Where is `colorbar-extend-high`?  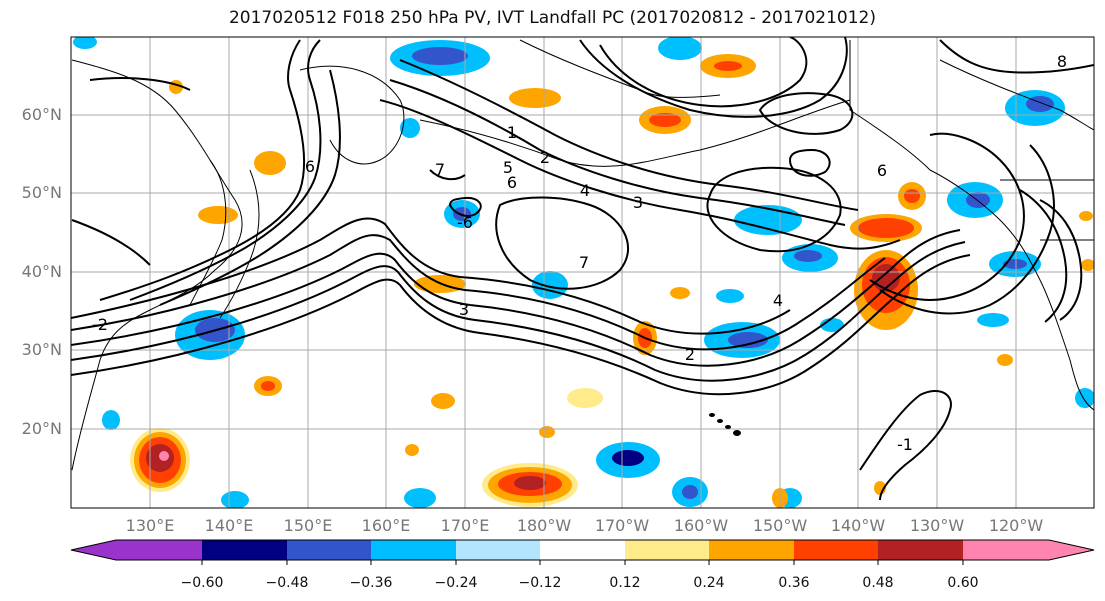
colorbar-extend-high is located at coordinates (1071, 550).